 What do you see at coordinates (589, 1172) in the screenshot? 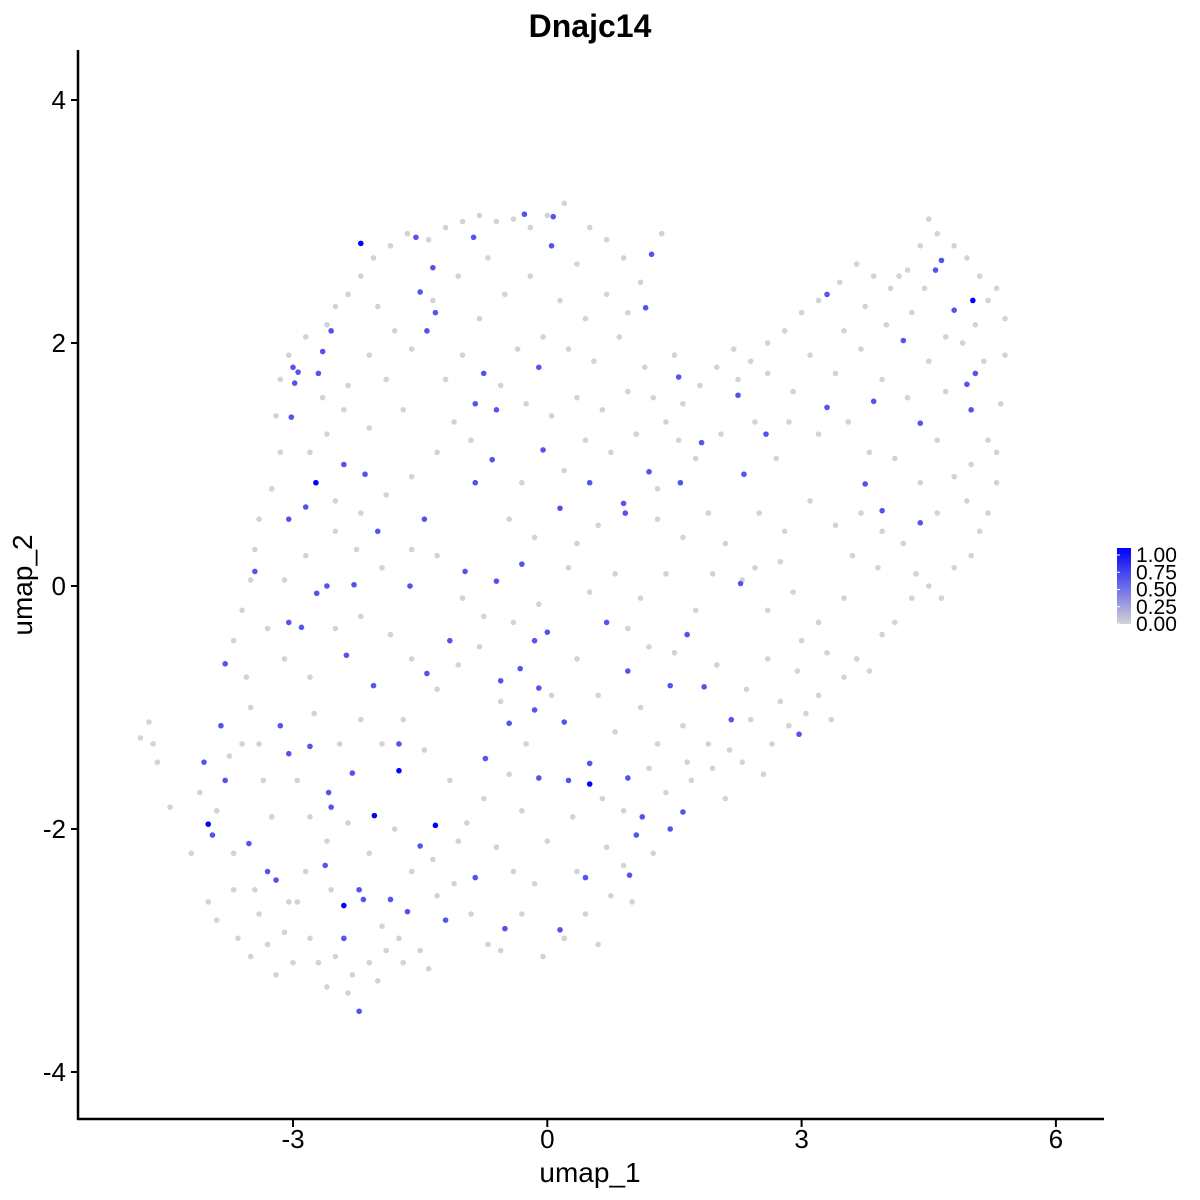
I see `x-axis-title: umap_1` at bounding box center [589, 1172].